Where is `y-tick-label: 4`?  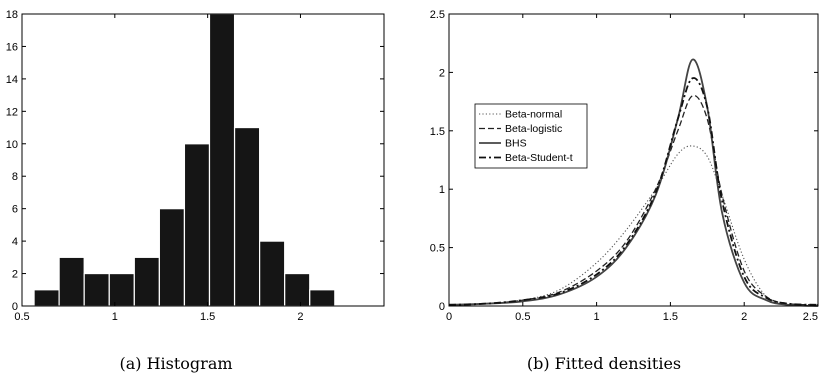 y-tick-label: 4 is located at coordinates (15, 242).